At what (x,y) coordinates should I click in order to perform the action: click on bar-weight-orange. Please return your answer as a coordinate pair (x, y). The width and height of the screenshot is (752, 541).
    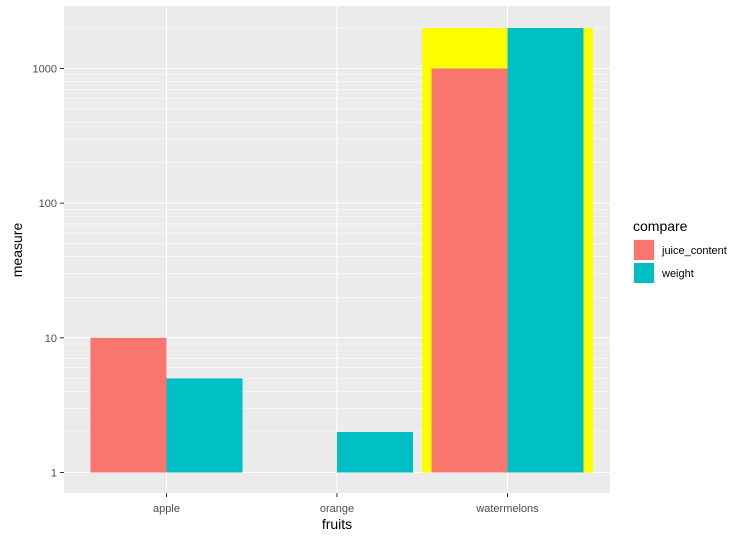
    Looking at the image, I should click on (375, 452).